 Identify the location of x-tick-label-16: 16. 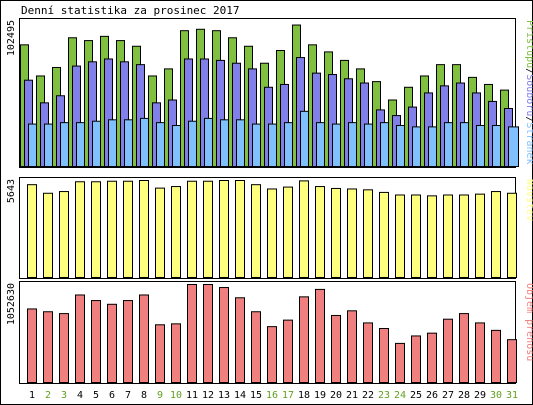
(272, 395).